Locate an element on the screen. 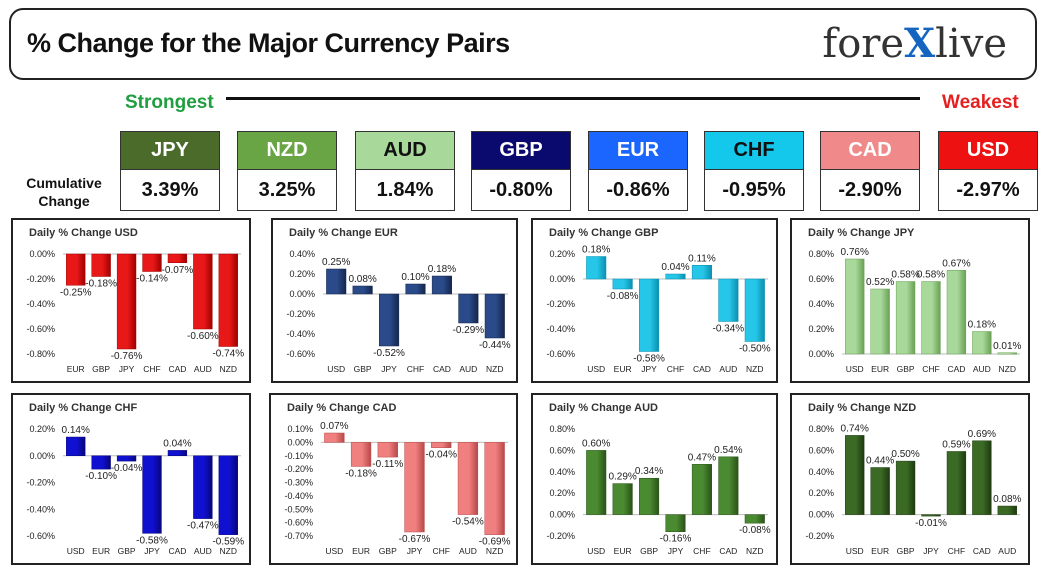 Image resolution: width=1047 pixels, height=582 pixels. currency-name: JPY is located at coordinates (170, 151).